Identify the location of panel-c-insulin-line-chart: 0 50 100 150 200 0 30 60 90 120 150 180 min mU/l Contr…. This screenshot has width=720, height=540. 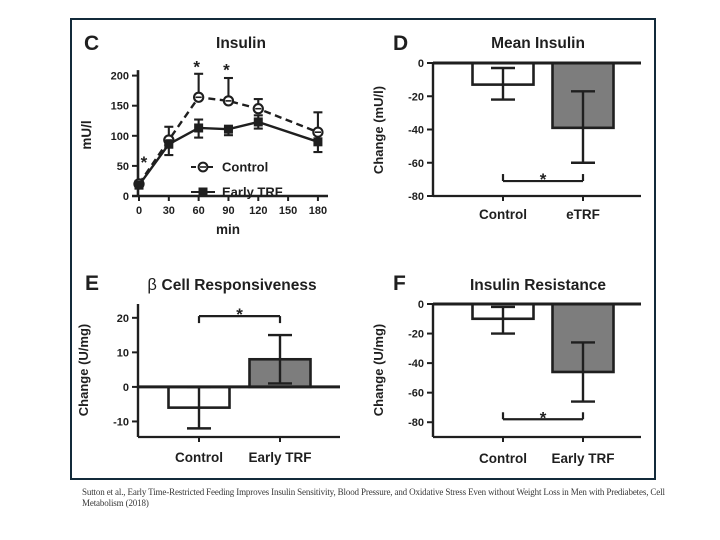
(203, 134).